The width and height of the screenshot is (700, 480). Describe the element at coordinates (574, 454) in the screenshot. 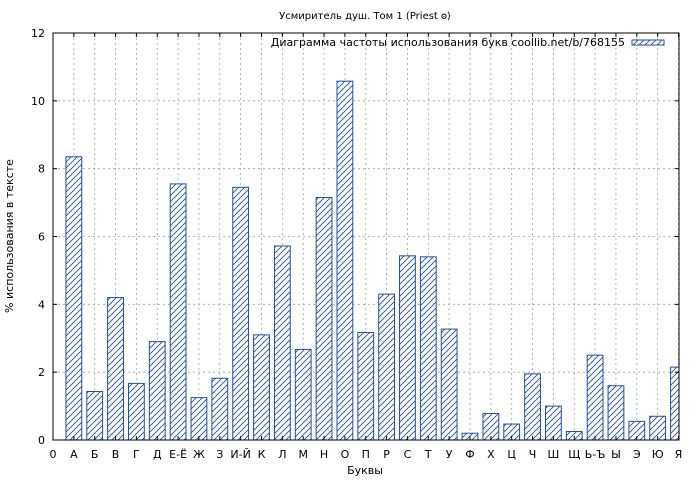

I see `x-tick-label: Щ` at that location.